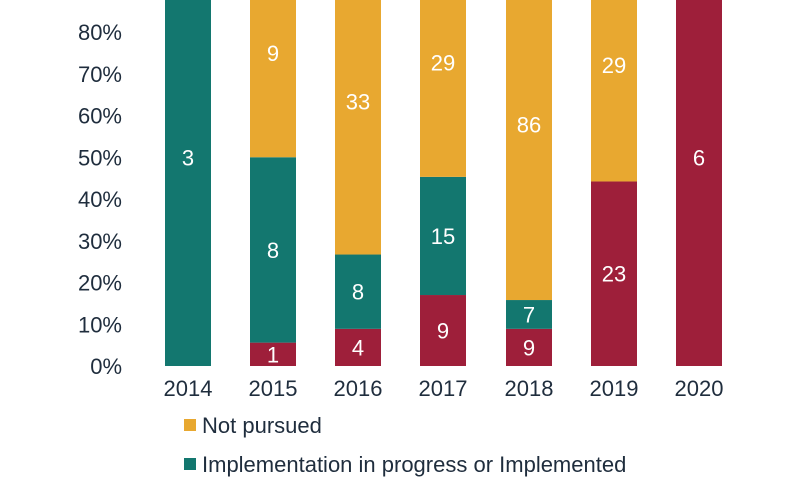 This screenshot has width=800, height=480. I want to click on bar-value-label: 15, so click(443, 236).